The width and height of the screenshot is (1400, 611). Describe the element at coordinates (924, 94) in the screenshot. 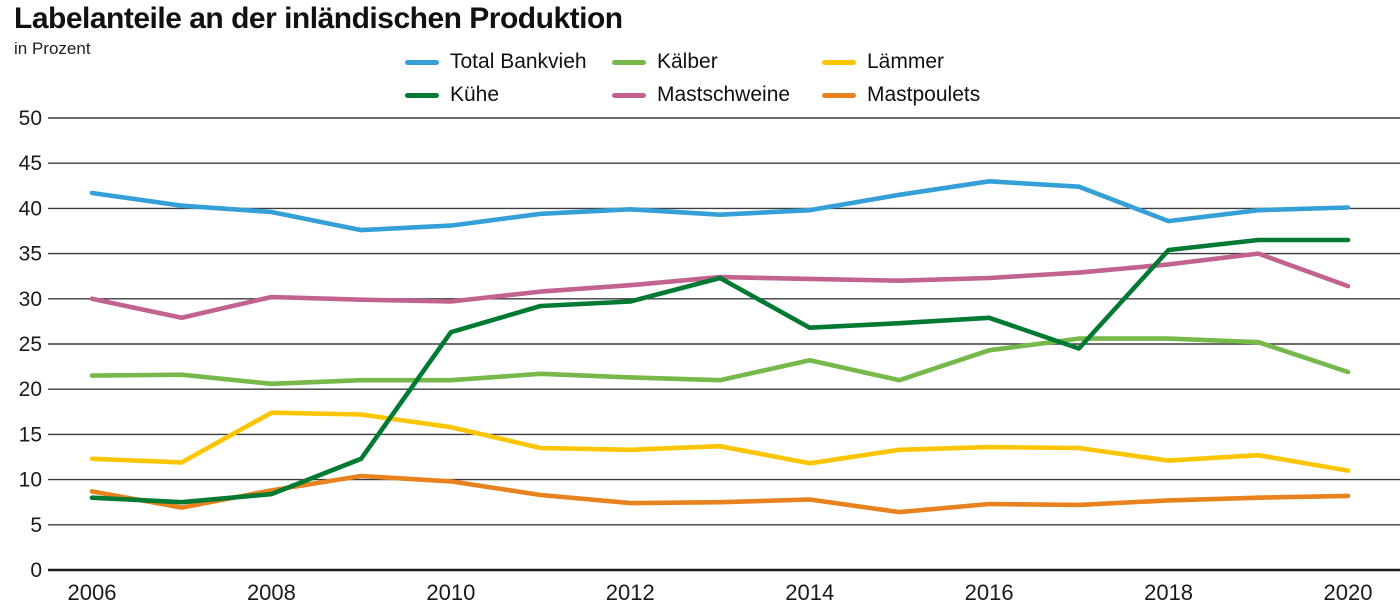

I see `legend-label: Mastpoulets` at that location.